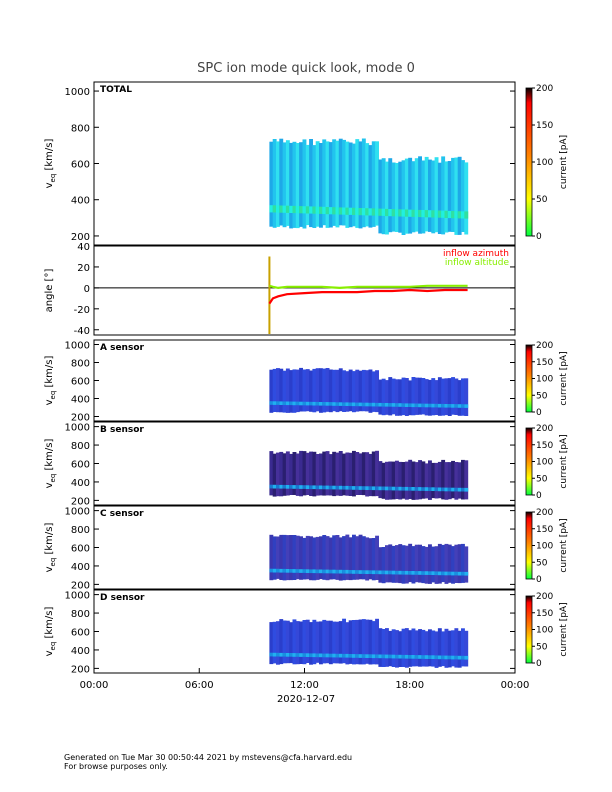 Image resolution: width=612 pixels, height=792 pixels. What do you see at coordinates (544, 530) in the screenshot?
I see `colorbar-tick-label: 150` at bounding box center [544, 530].